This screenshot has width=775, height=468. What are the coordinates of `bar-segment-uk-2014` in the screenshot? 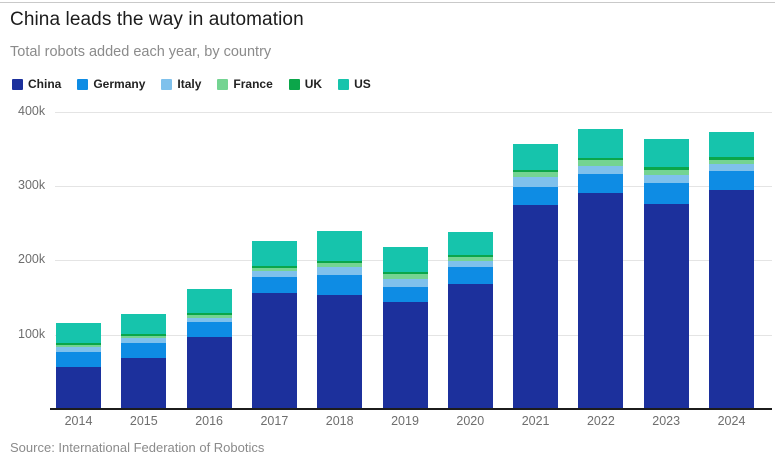 It's located at (78, 343).